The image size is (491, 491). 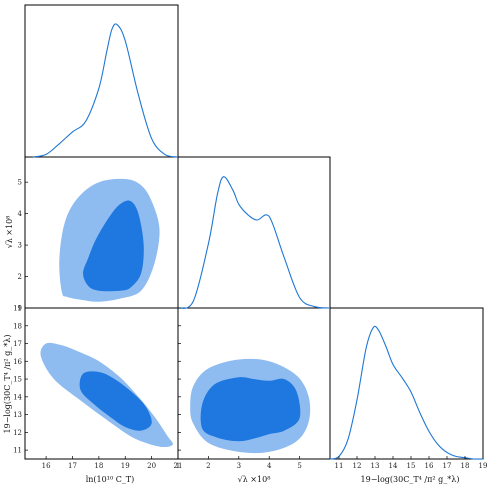 I want to click on row2-y-ticklabel-2: 2, so click(x=20, y=277).